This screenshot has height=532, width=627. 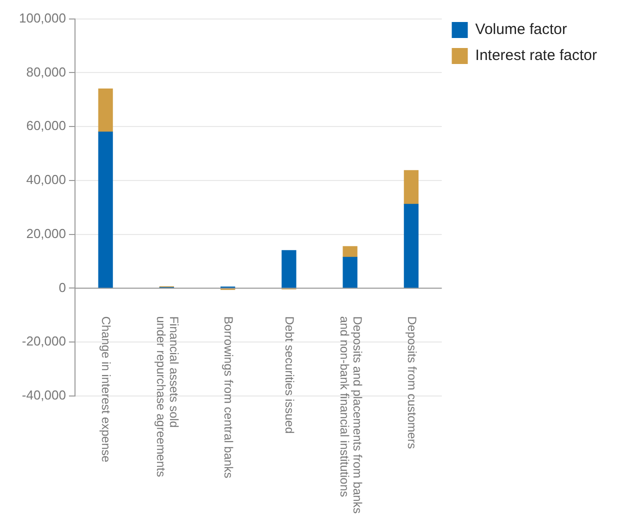 What do you see at coordinates (289, 375) in the screenshot?
I see `x-tick-label: Debt securities issued` at bounding box center [289, 375].